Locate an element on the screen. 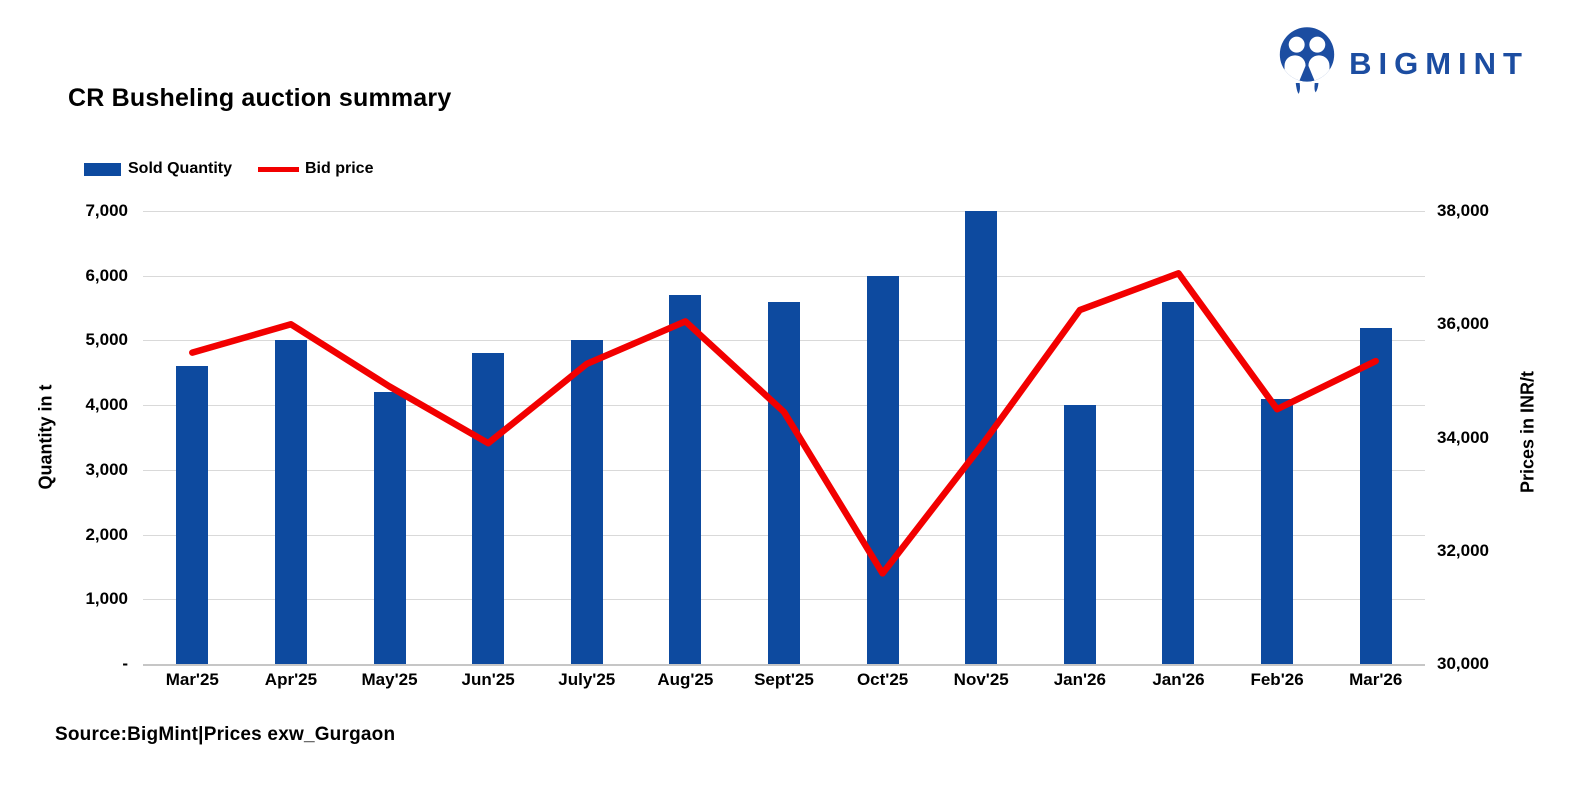 The width and height of the screenshot is (1591, 790). right-axis-title: Prices in INR/t is located at coordinates (1527, 432).